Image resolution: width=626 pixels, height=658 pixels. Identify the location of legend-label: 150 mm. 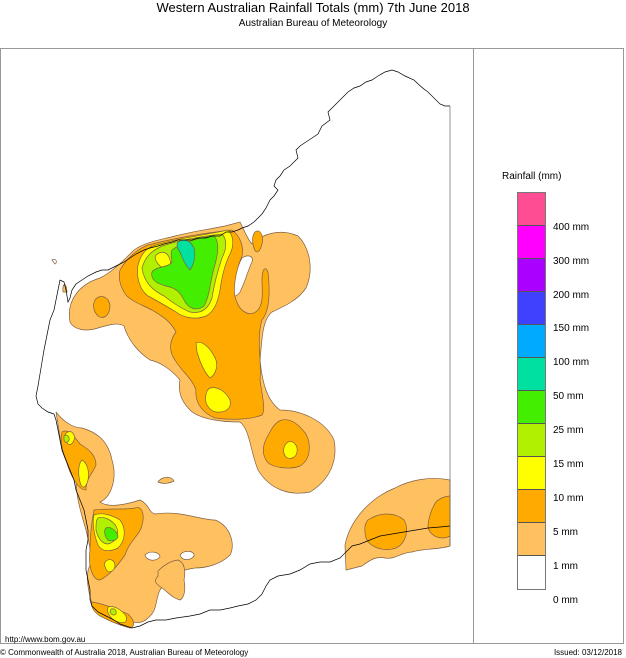
(571, 328).